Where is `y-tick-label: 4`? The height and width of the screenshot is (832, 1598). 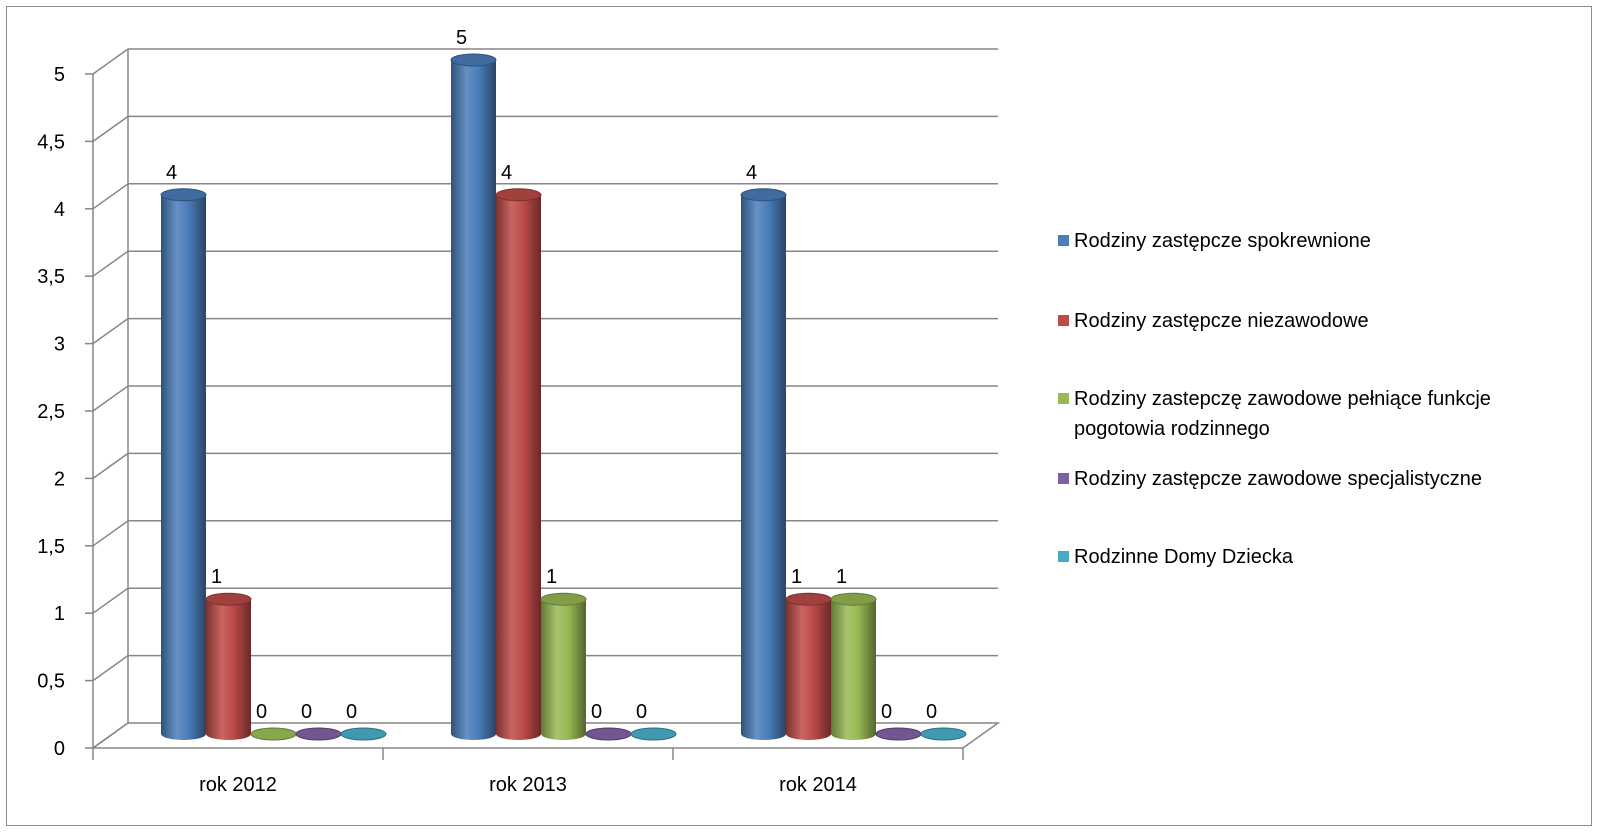 y-tick-label: 4 is located at coordinates (59, 210).